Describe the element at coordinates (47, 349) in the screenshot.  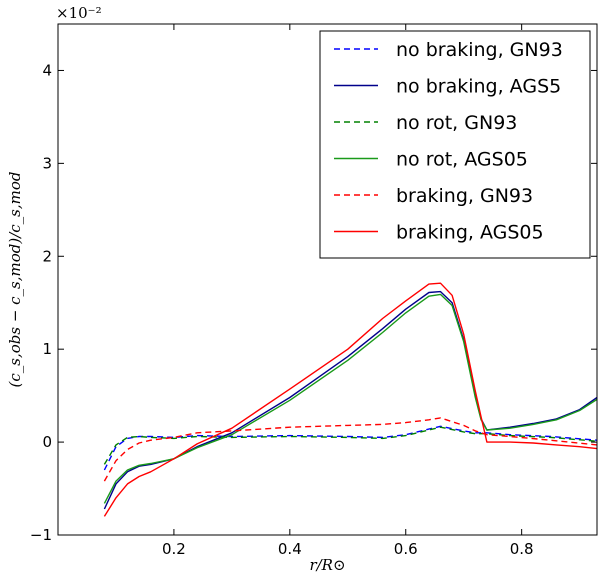
I see `y-tick-label: 1` at that location.